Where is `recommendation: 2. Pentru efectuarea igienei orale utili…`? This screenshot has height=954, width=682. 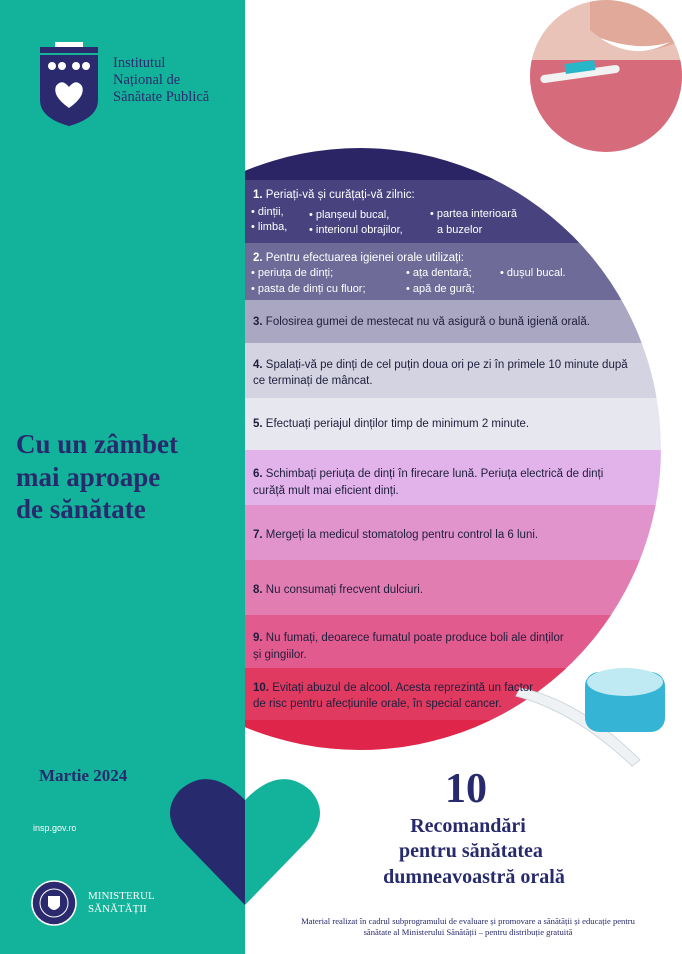
recommendation: 2. Pentru efectuarea igienei orale utili… is located at coordinates (358, 258).